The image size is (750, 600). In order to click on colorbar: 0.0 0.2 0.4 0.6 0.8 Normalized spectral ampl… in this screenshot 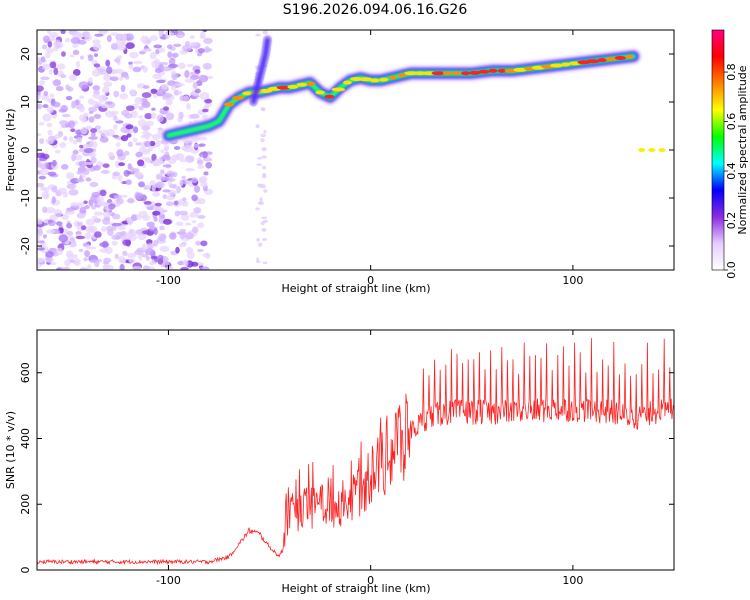, I will do `click(730, 154)`.